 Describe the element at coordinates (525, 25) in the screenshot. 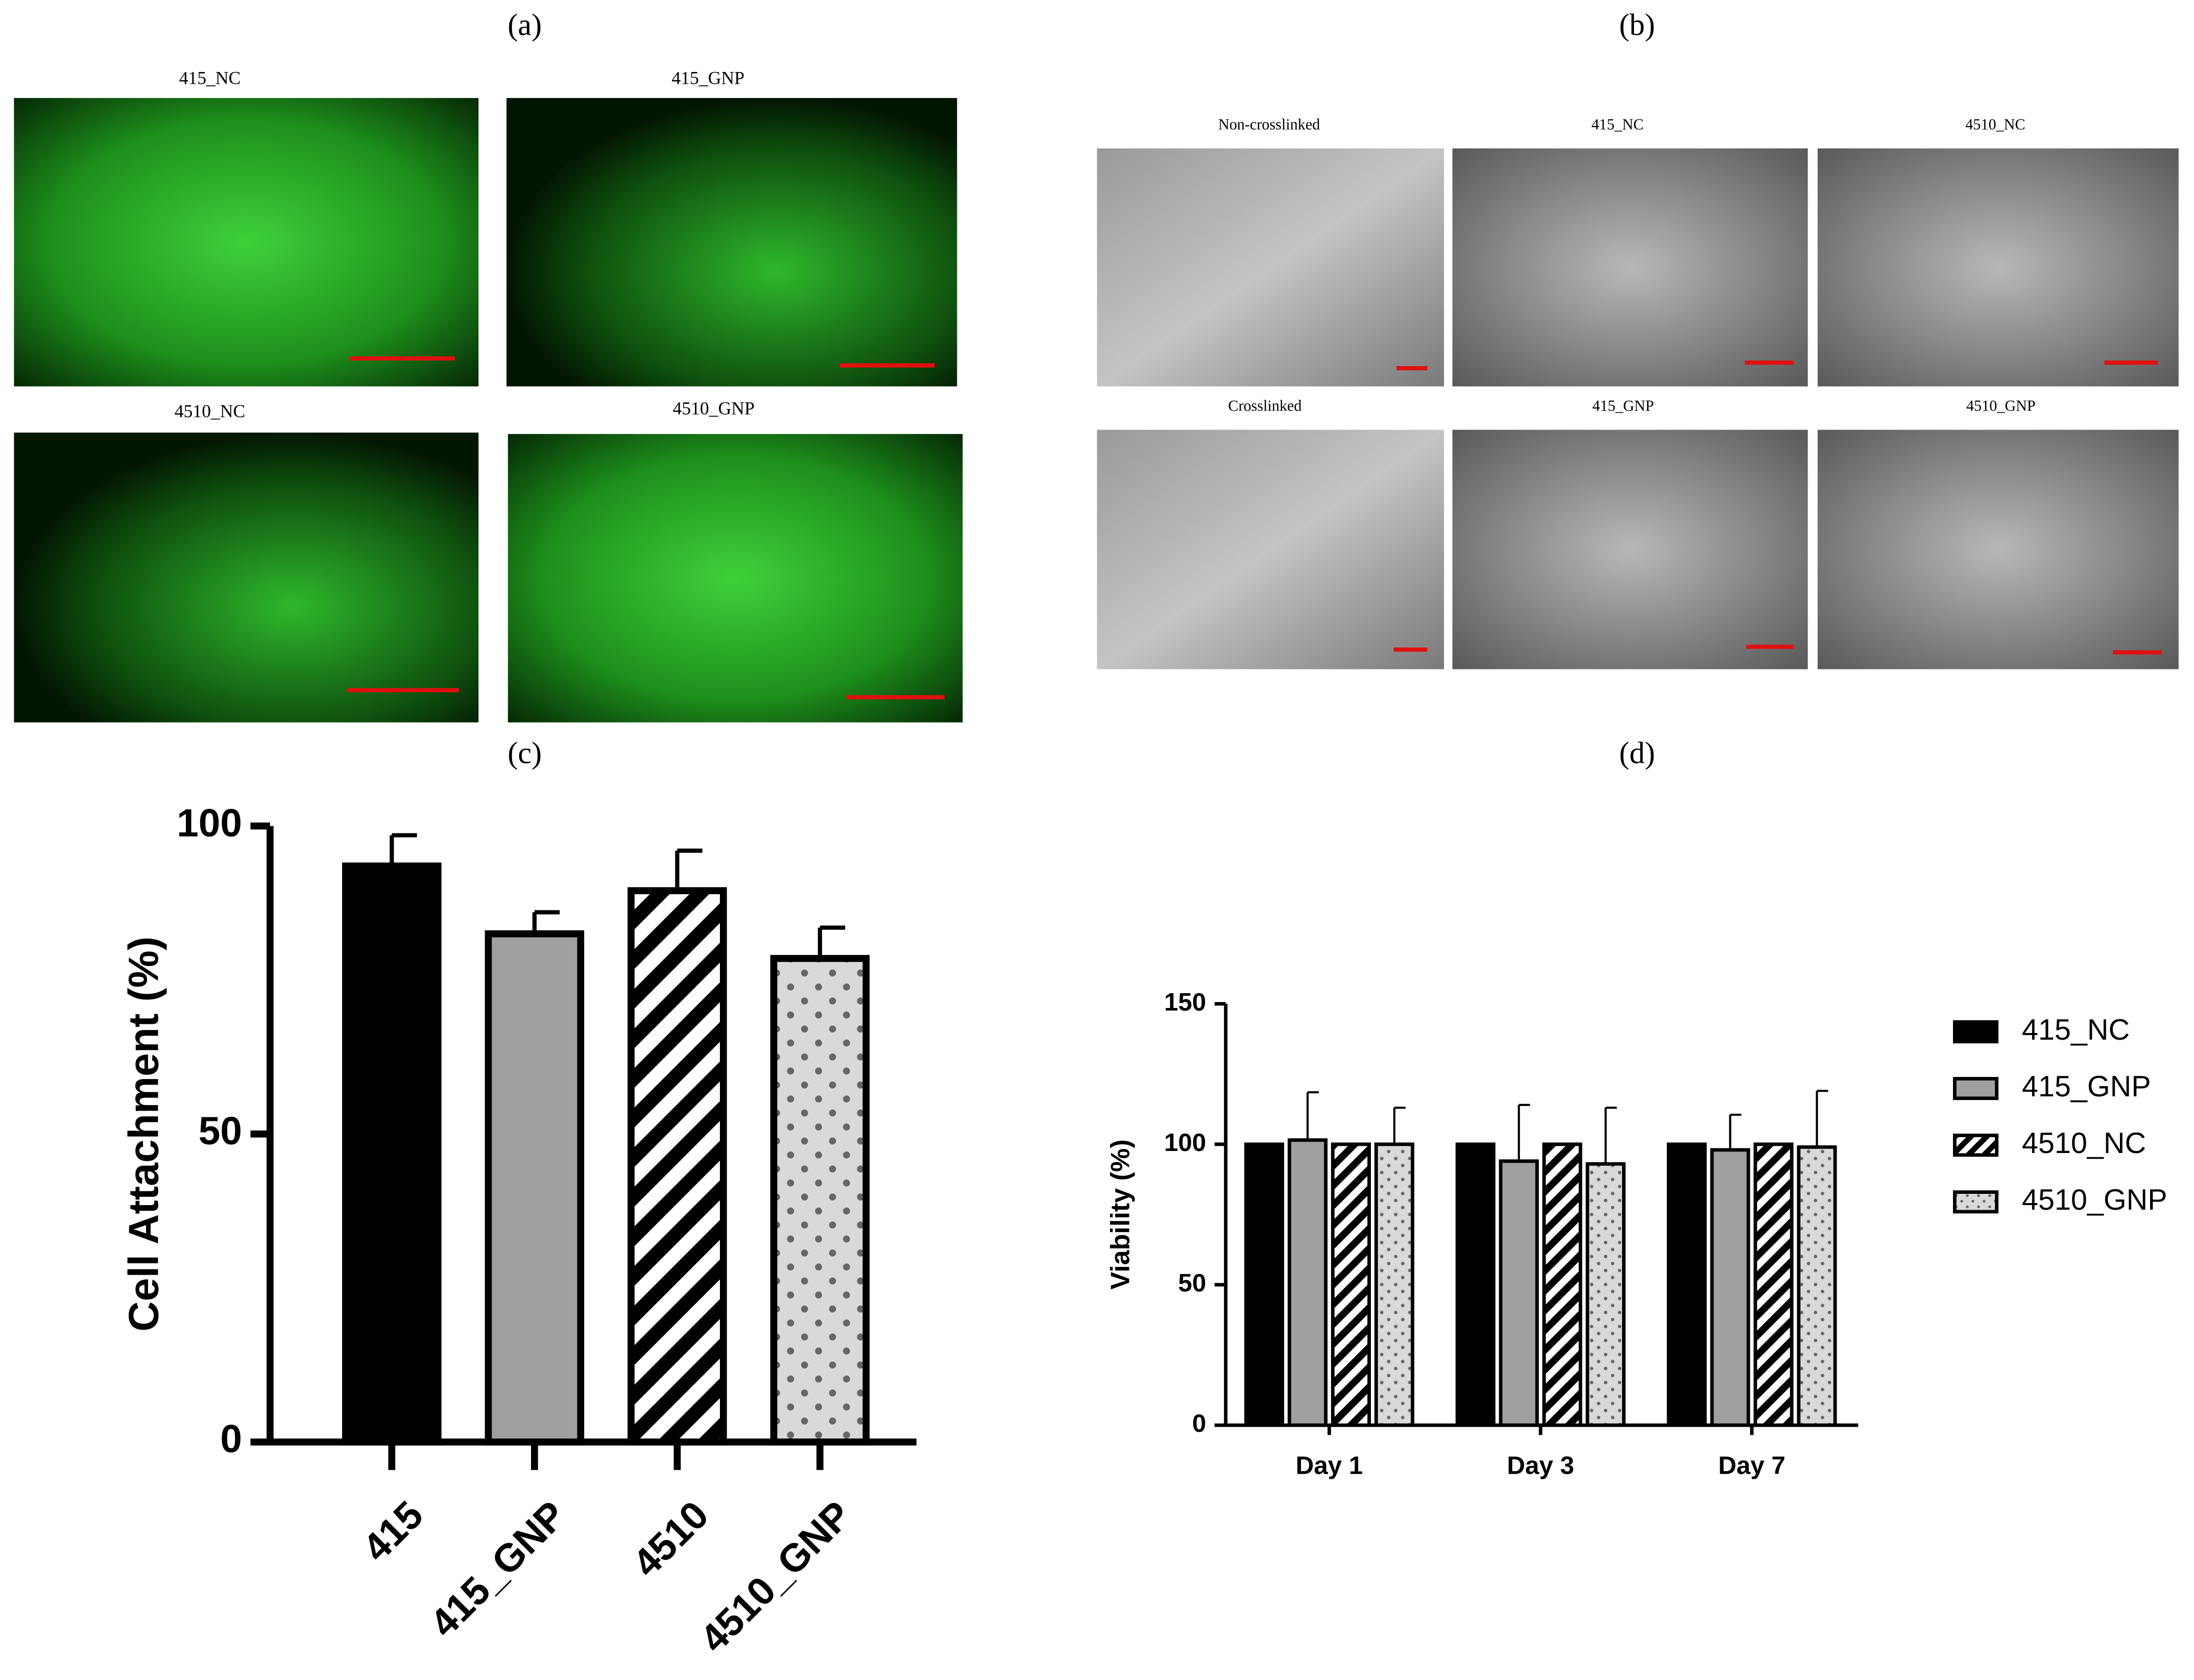

I see `panel-label: (a)` at that location.